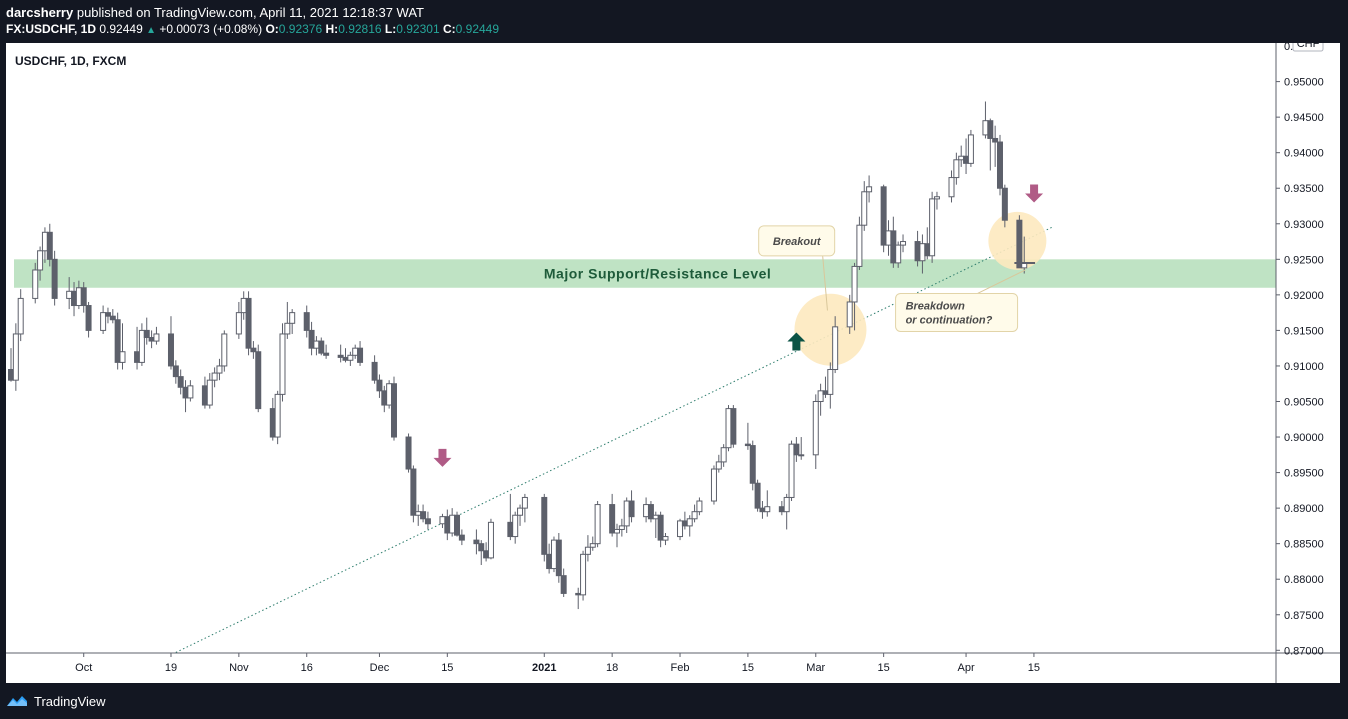  I want to click on low-value: 0.92301, so click(418, 29).